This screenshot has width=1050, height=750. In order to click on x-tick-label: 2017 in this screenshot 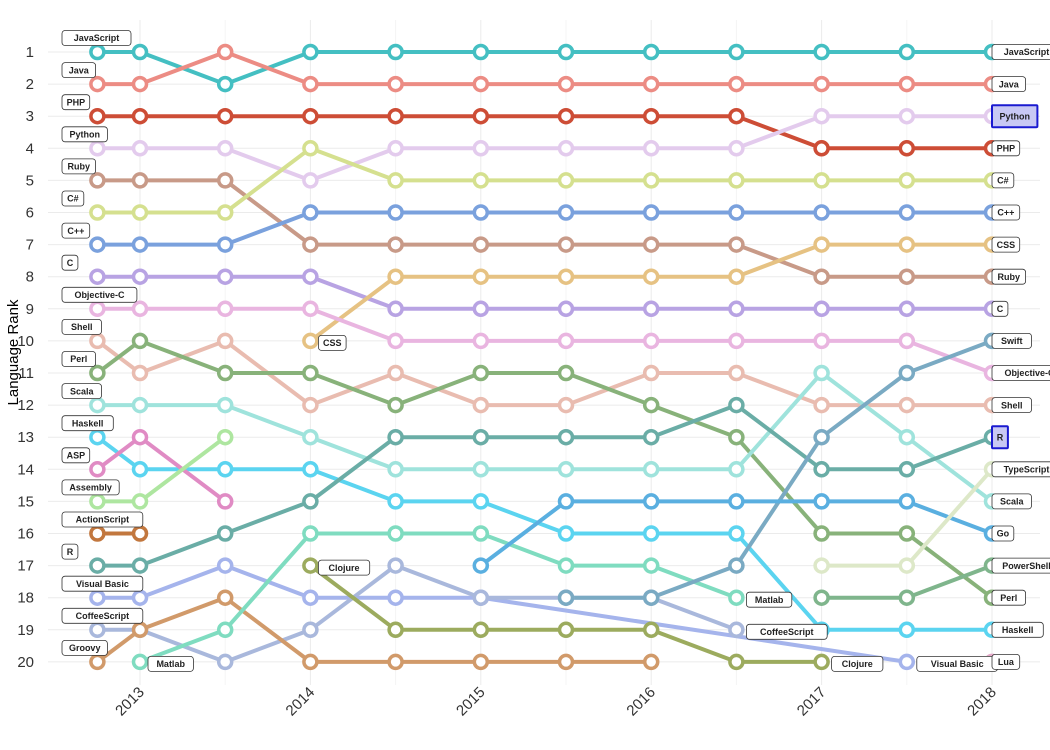, I will do `click(812, 702)`.